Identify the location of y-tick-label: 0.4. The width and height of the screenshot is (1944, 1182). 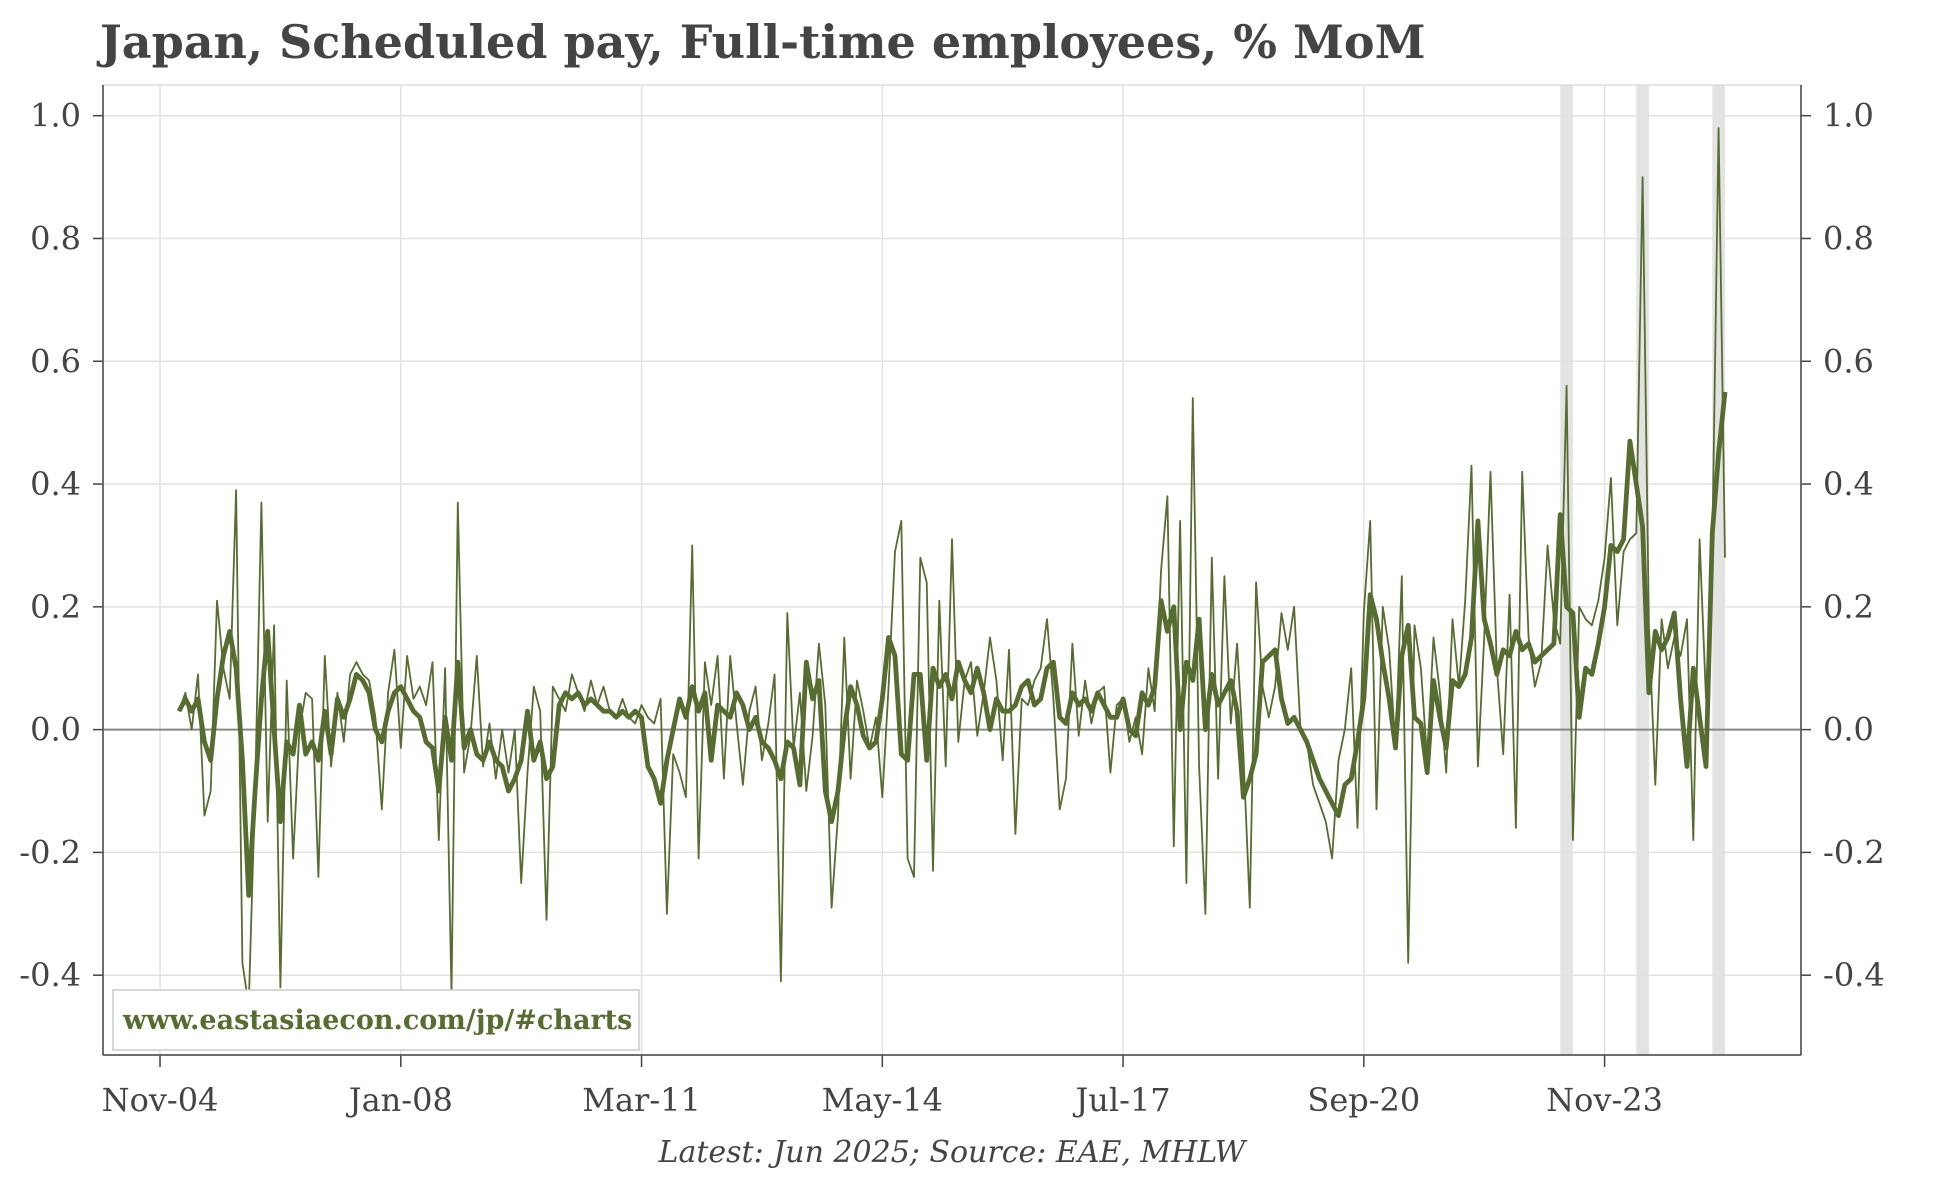
(55, 484).